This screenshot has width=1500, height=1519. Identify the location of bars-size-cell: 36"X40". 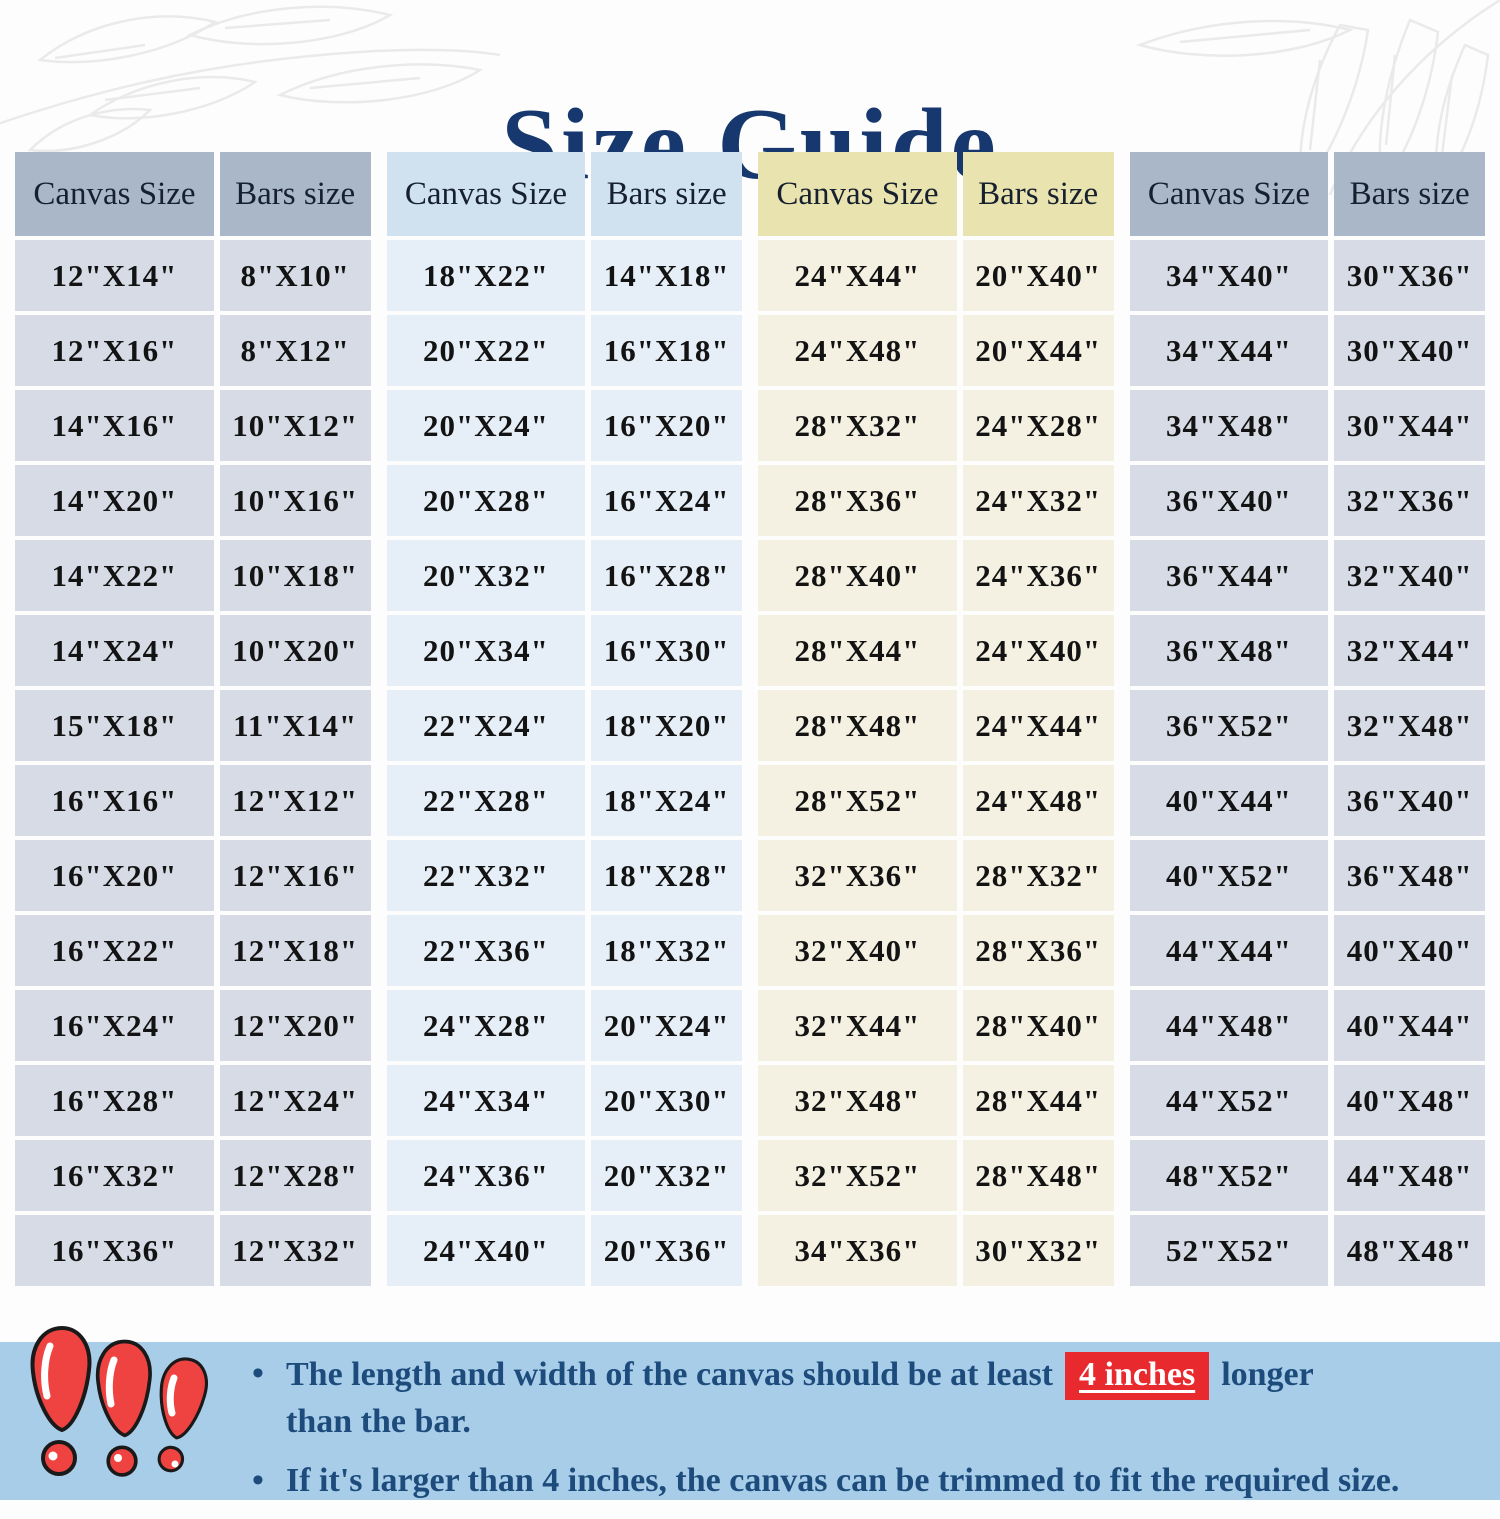
(1409, 800).